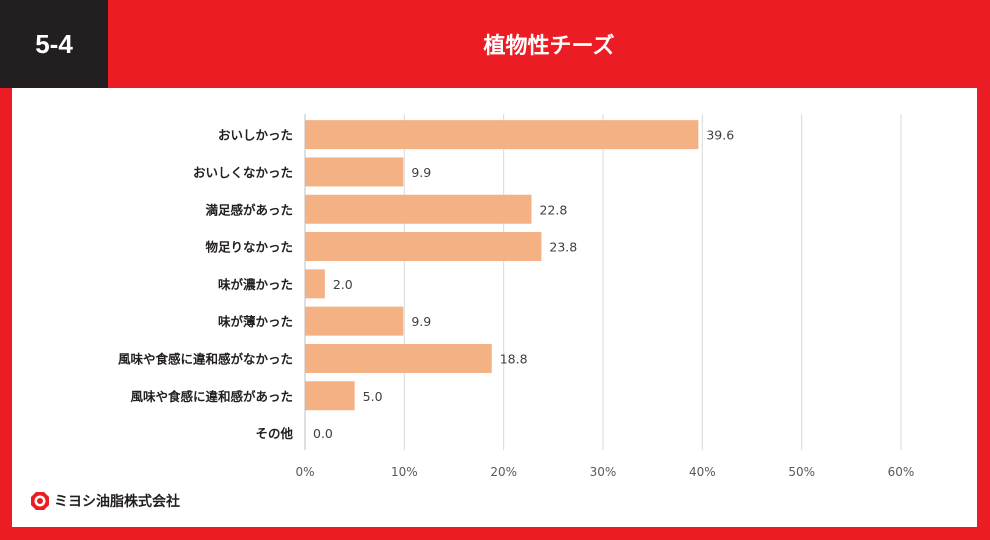 The height and width of the screenshot is (540, 990). Describe the element at coordinates (563, 247) in the screenshot. I see `data-label: 23.8` at that location.